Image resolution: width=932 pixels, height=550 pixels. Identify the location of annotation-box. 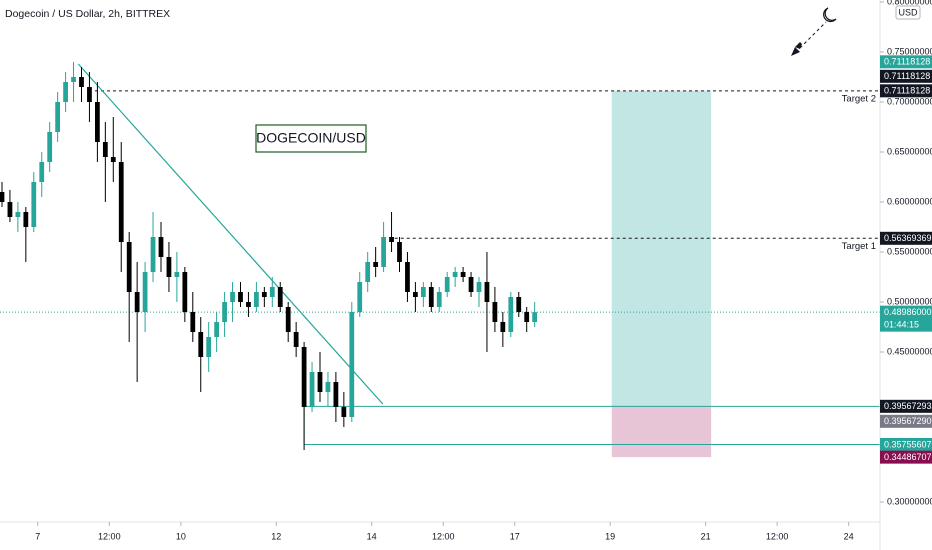
(311, 138).